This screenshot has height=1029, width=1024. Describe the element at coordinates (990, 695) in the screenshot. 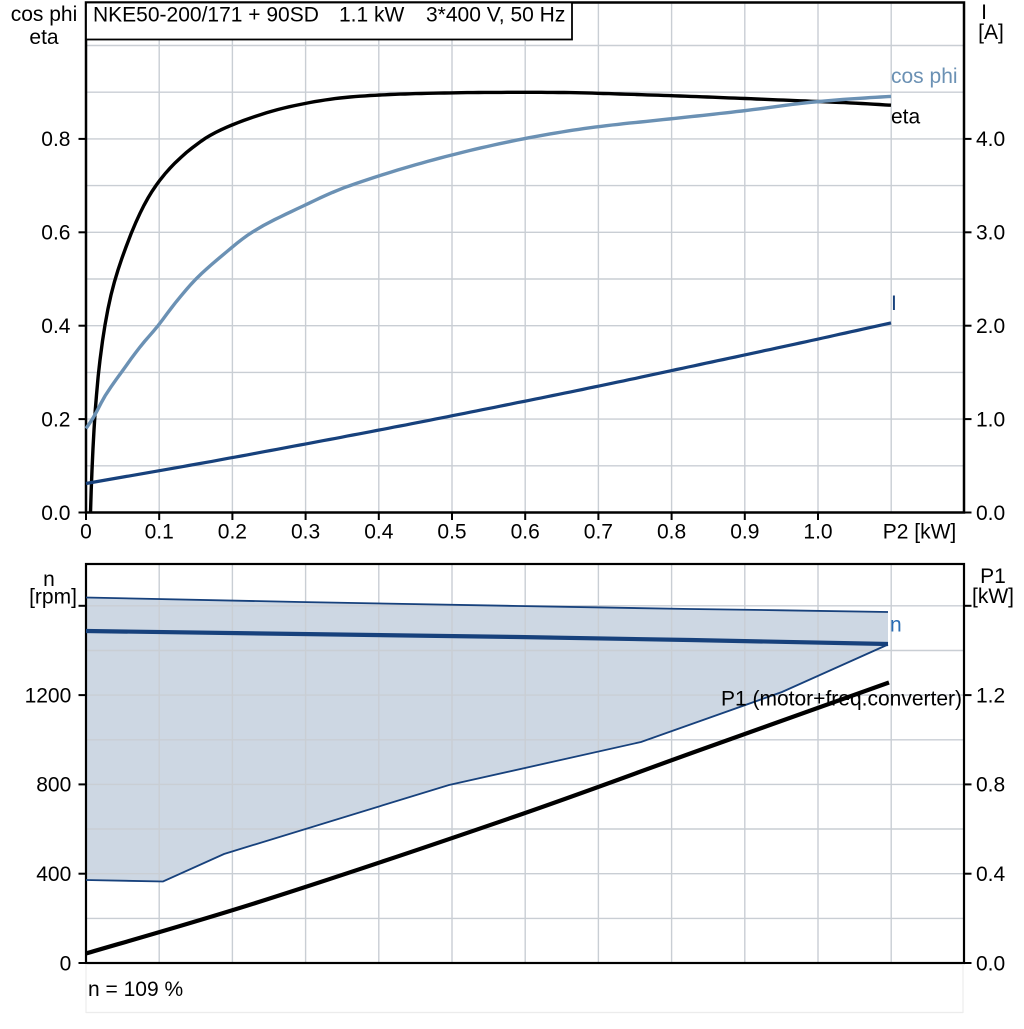

I see `svg-text: 1.2` at that location.